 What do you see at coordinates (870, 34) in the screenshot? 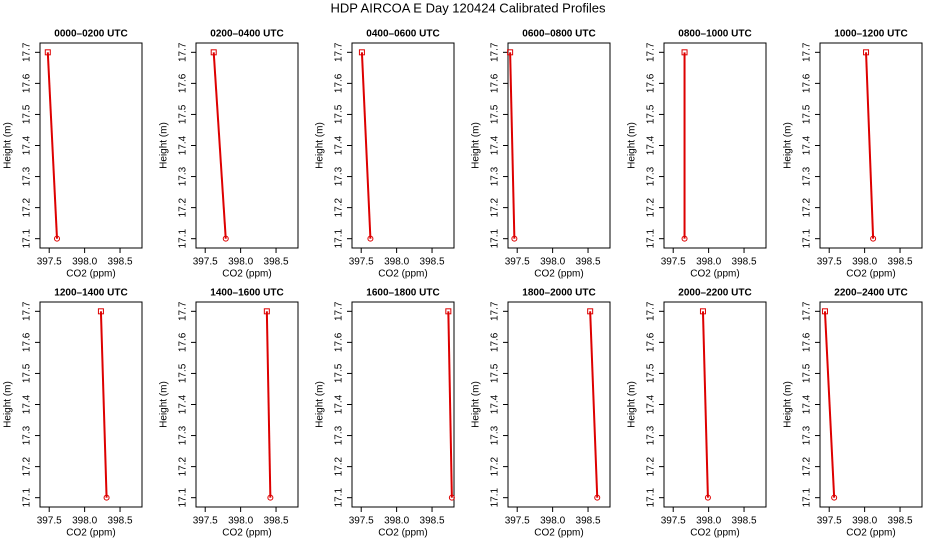
I see `panel-title: 1000–1200 UTC` at bounding box center [870, 34].